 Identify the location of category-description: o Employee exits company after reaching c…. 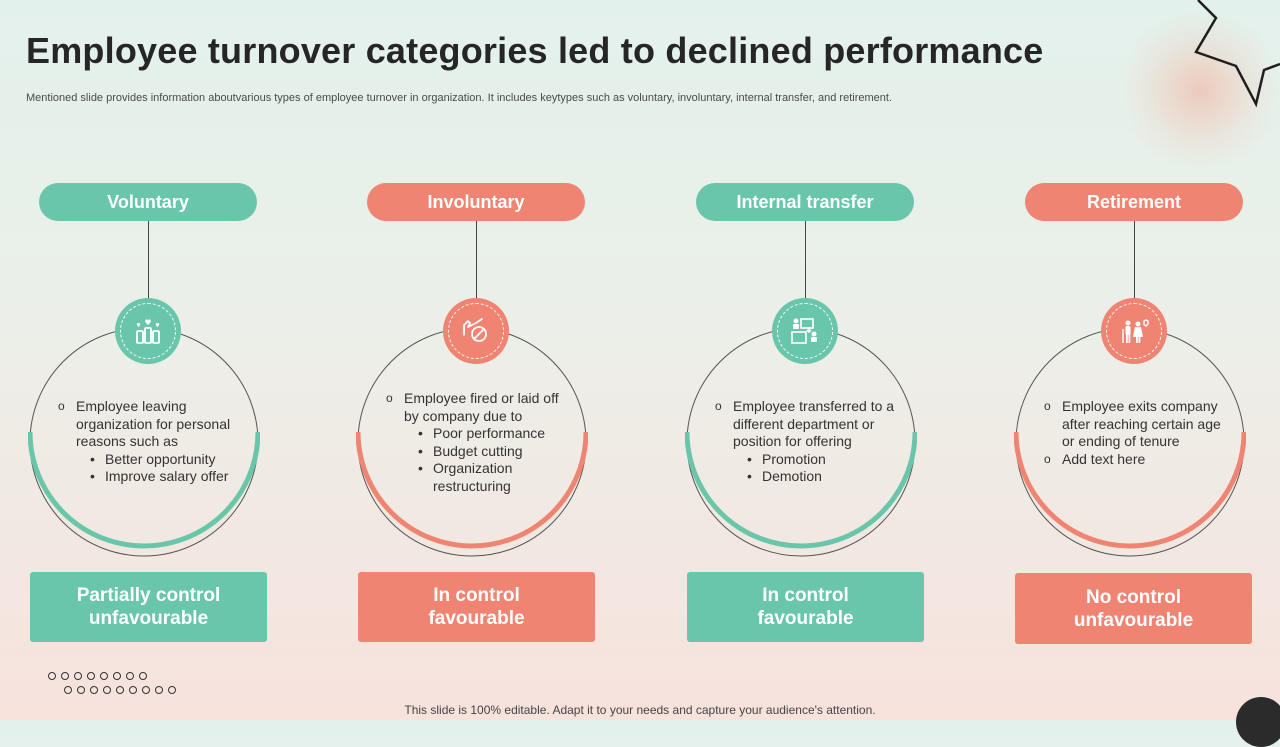
(1137, 433).